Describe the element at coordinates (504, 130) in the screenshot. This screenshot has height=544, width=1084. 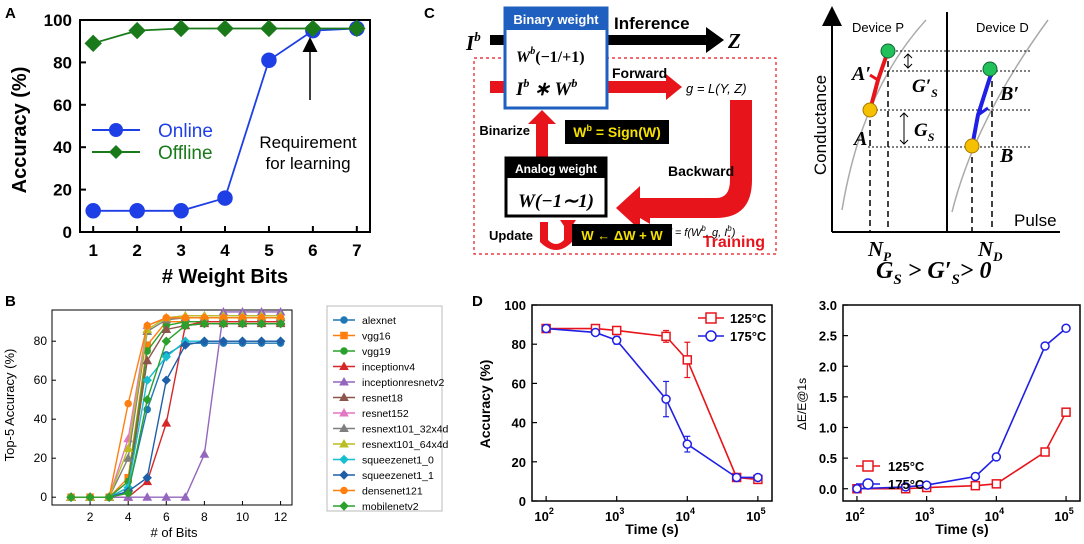
I see `binarize-label: Binarize` at that location.